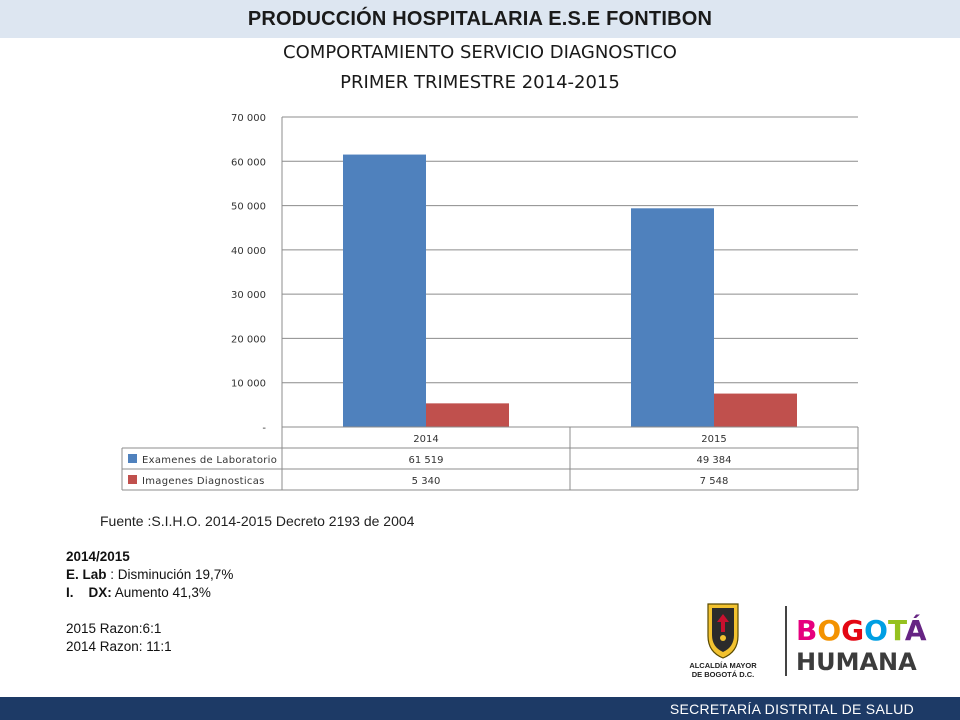  I want to click on y-tick-label: 20 000, so click(248, 339).